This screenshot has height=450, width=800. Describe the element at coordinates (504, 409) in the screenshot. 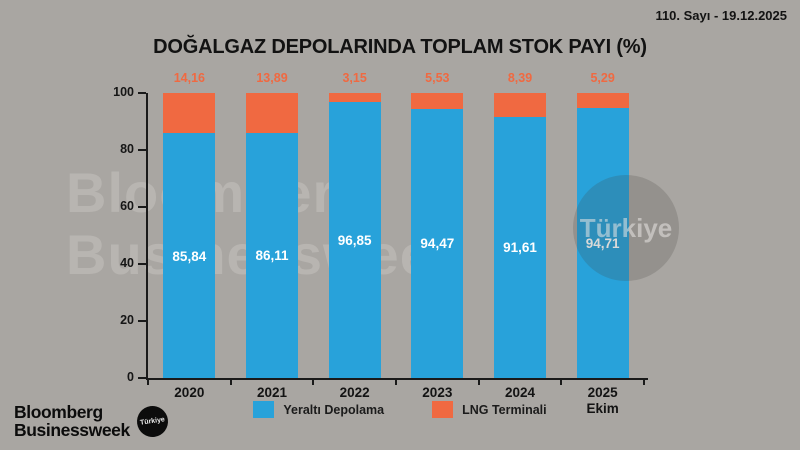

I see `legend-label: LNG Terminali` at that location.